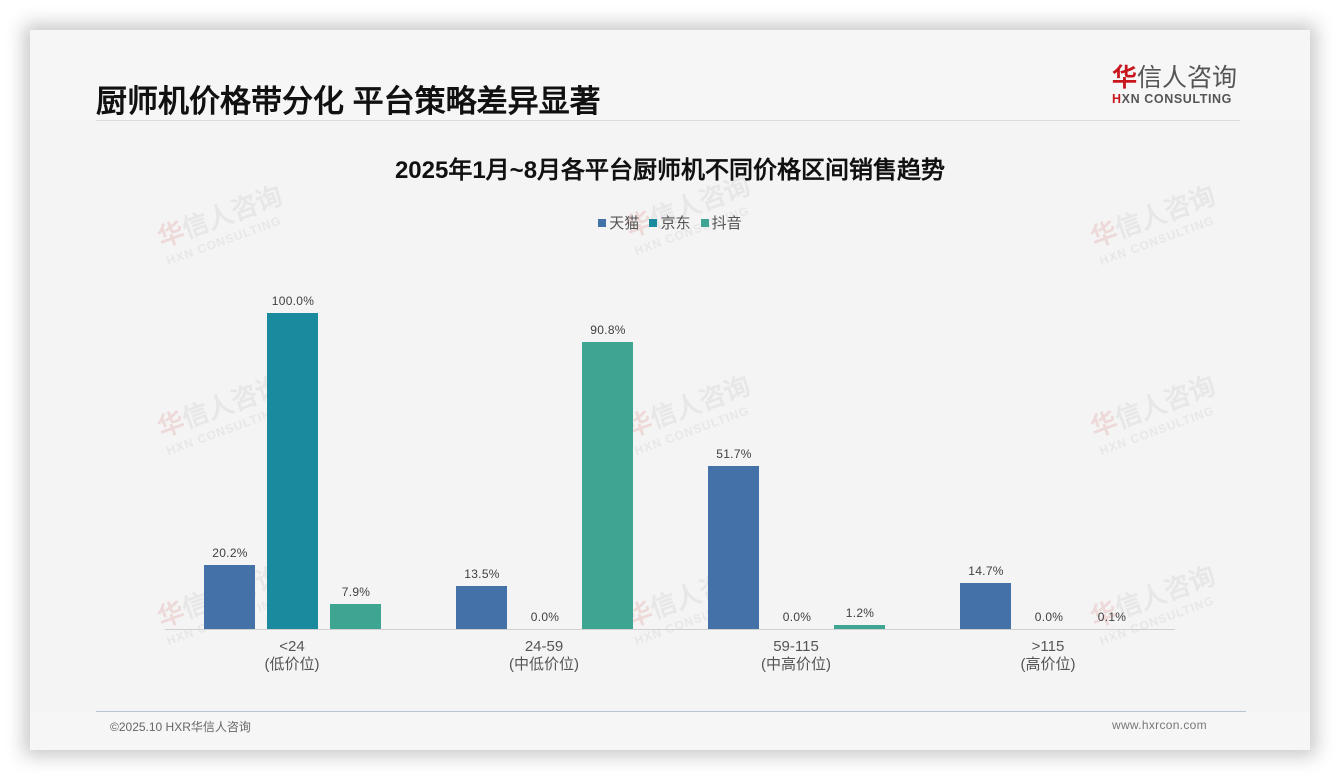 Image resolution: width=1340 pixels, height=780 pixels. I want to click on x-axis-category-label: <24 (低价位), so click(292, 656).